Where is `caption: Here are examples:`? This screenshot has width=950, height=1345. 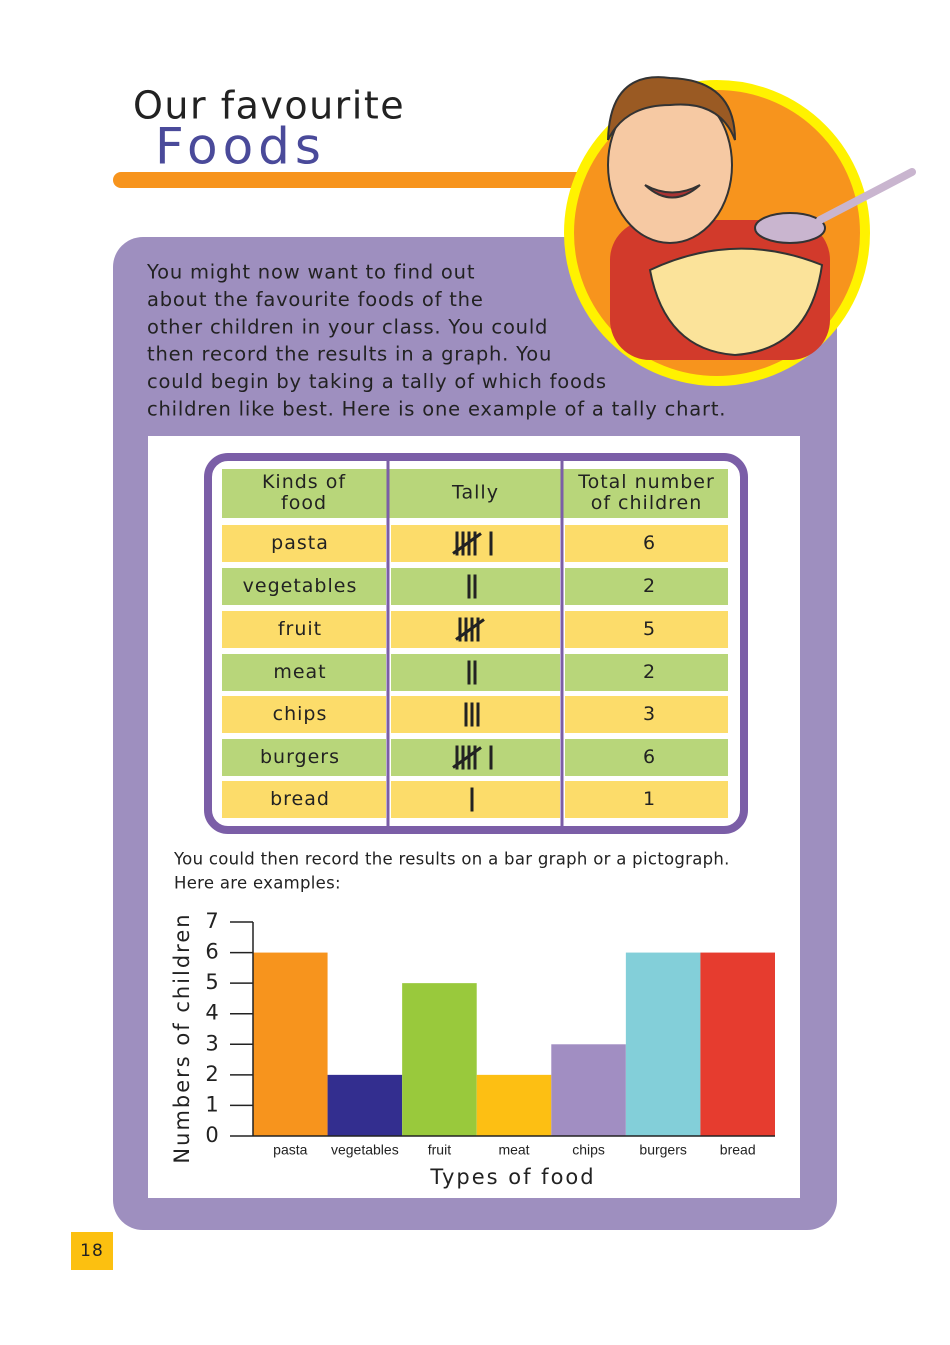 caption: Here are examples: is located at coordinates (257, 883).